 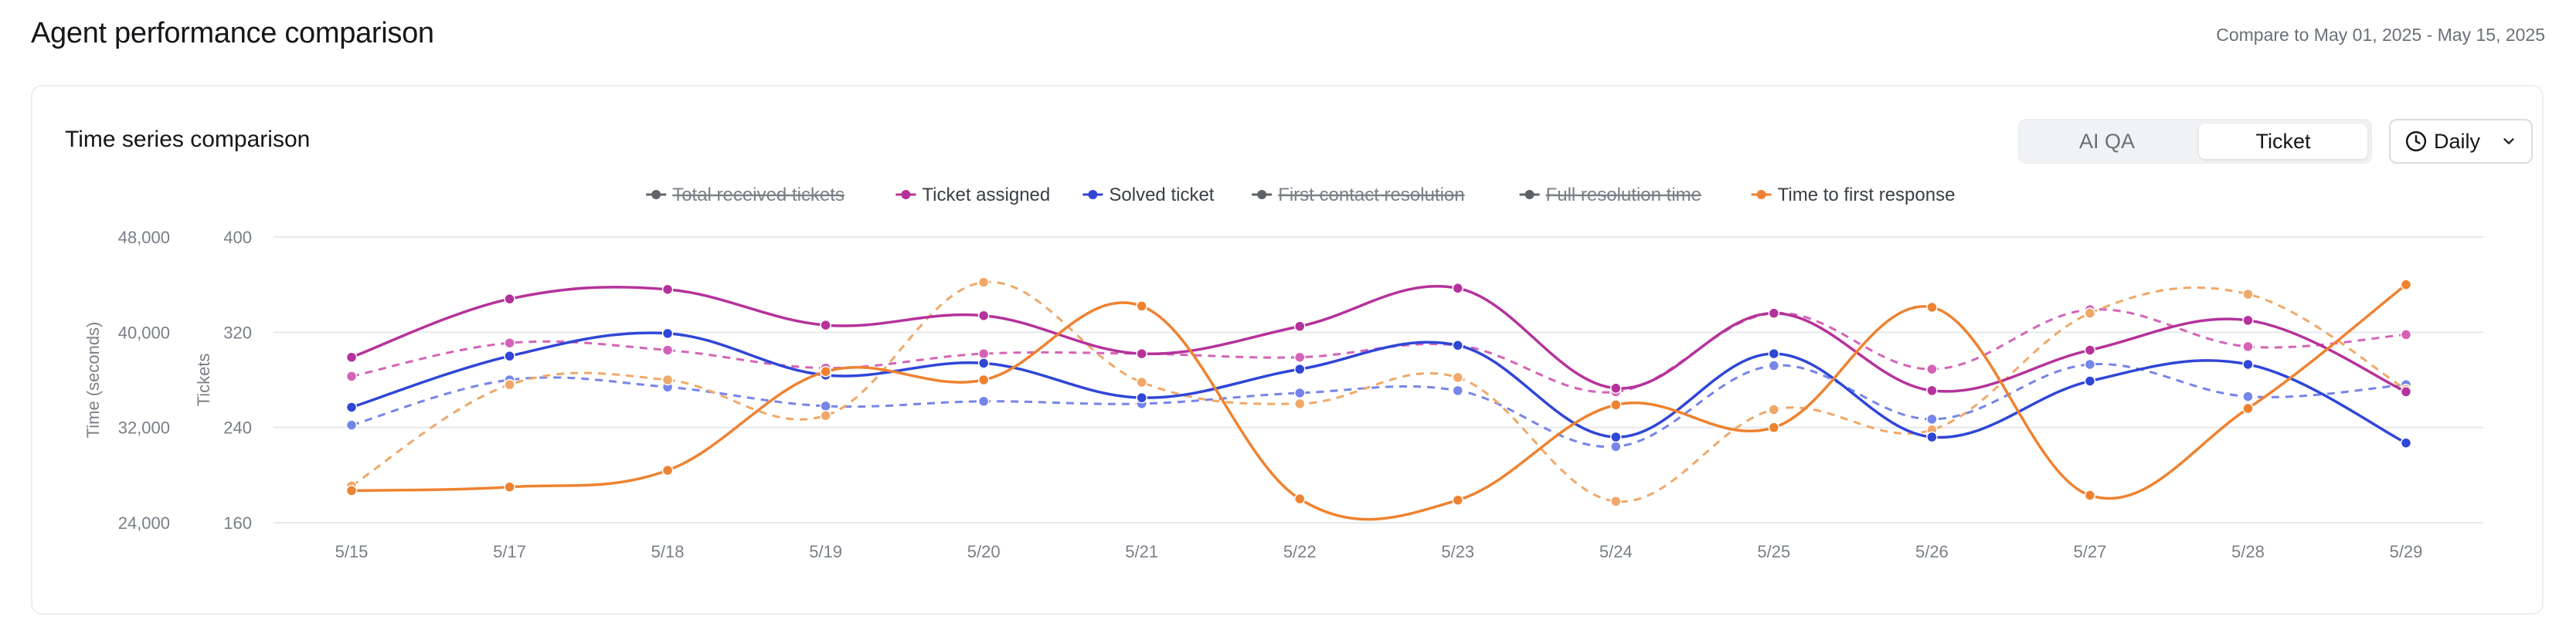 What do you see at coordinates (144, 428) in the screenshot?
I see `y-left-tick-label: 32,000` at bounding box center [144, 428].